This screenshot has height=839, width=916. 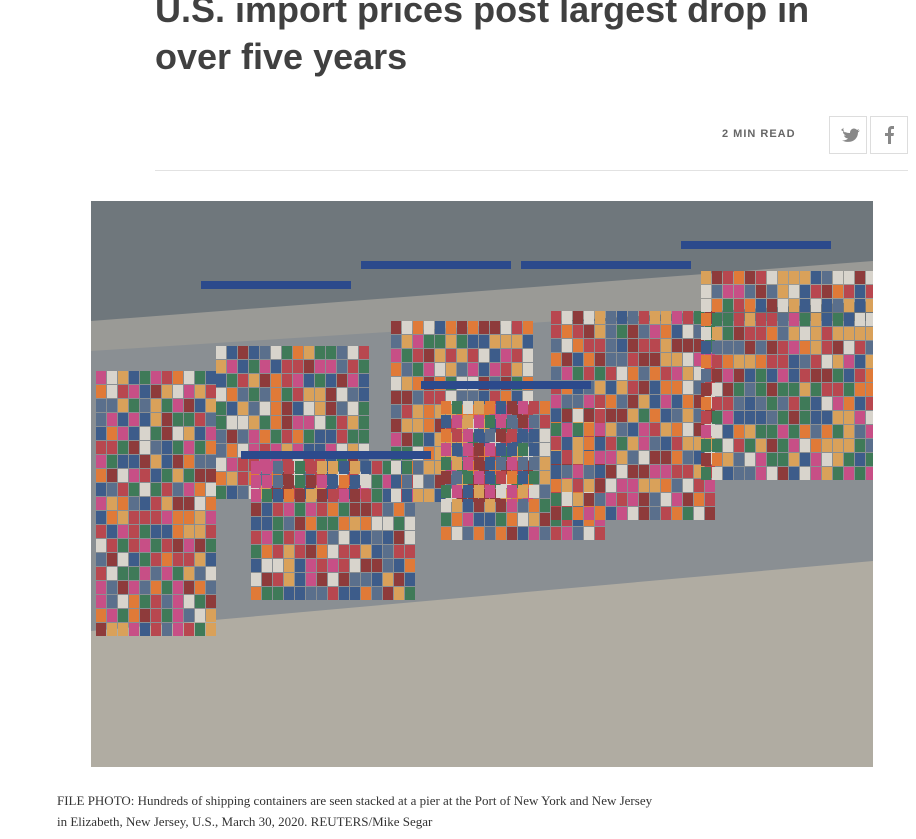 I want to click on facebook-share, so click(x=889, y=135).